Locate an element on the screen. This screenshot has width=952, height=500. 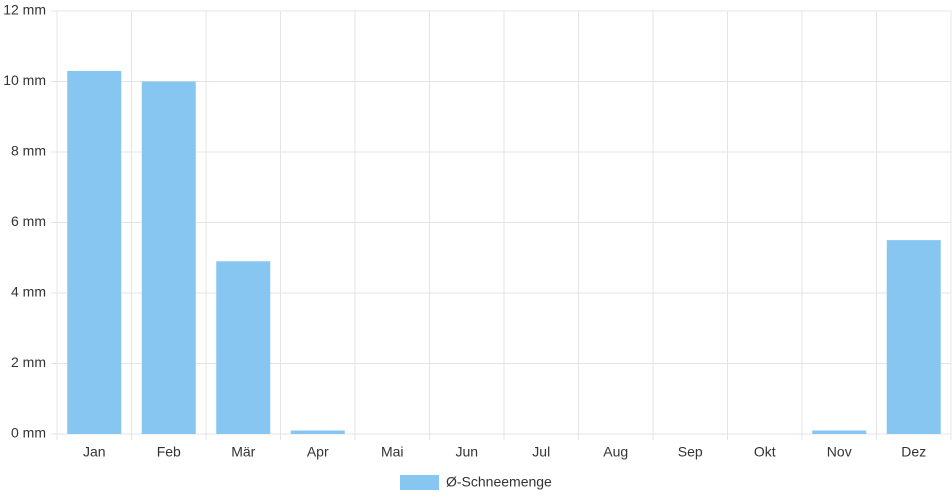
x-tick-label: Apr is located at coordinates (318, 452).